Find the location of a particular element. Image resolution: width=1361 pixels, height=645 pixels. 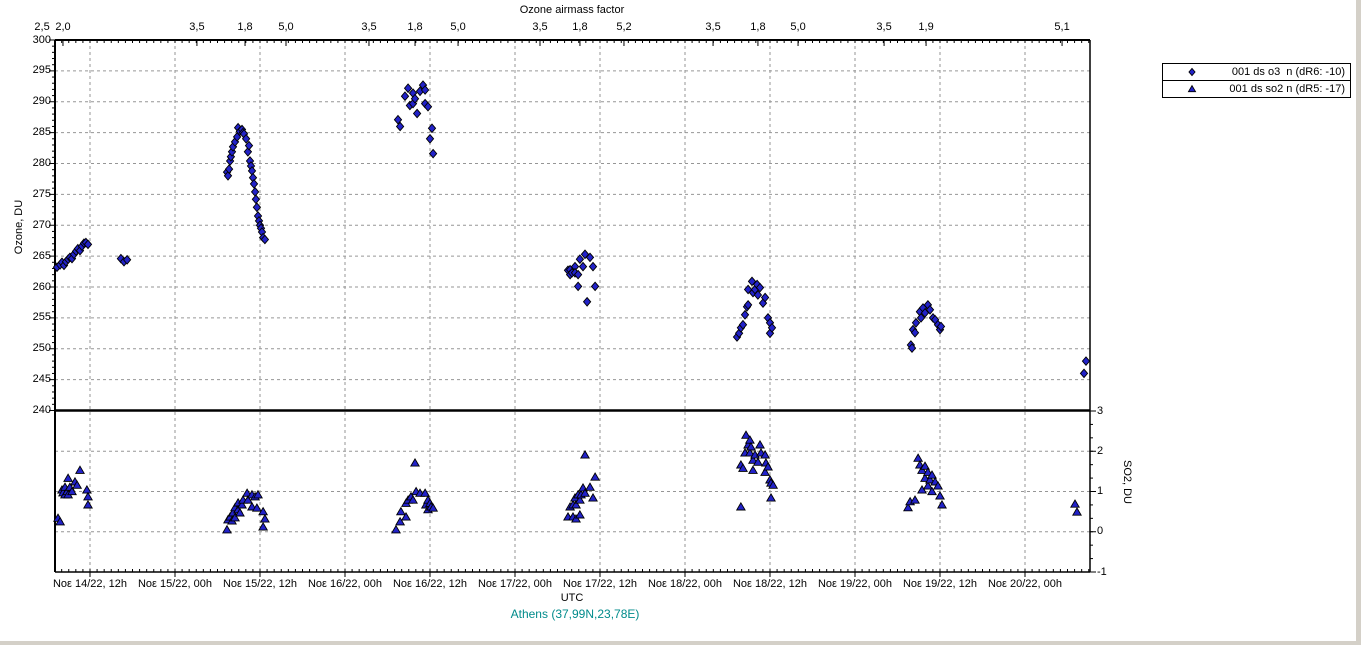

ozone-axis-label: Ozone, DU is located at coordinates (19, 227).